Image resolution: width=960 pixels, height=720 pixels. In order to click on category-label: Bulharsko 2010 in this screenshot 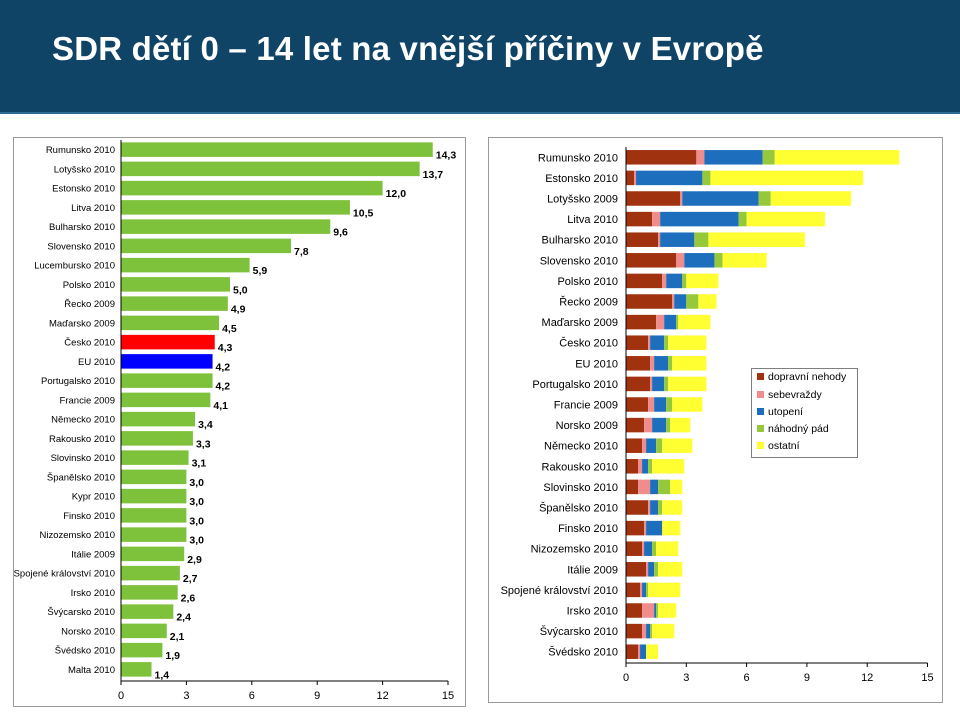, I will do `click(82, 227)`.